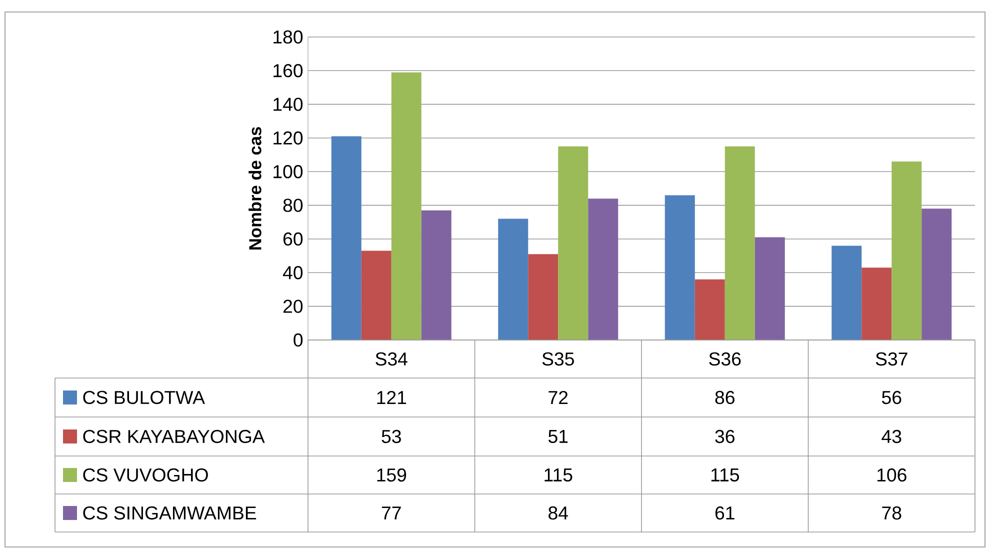  I want to click on y-tick-label: 40, so click(292, 273).